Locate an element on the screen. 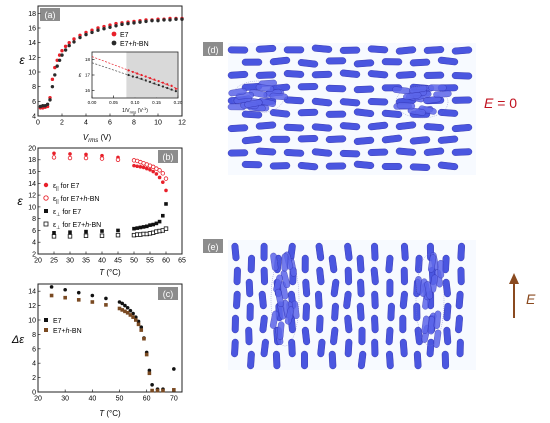 Image resolution: width=550 pixels, height=423 pixels. inset-ylabel: ε is located at coordinates (80, 76).